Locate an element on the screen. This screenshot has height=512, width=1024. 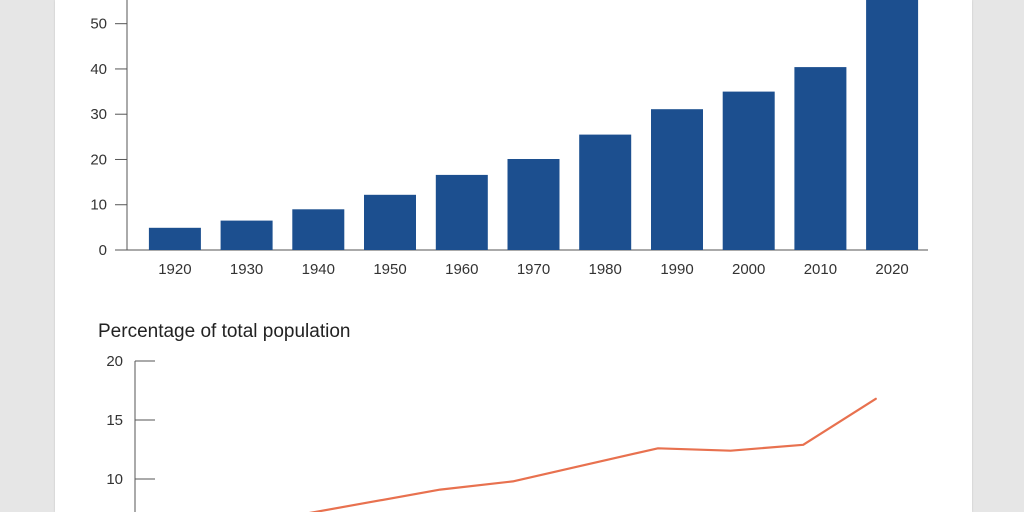
bar-chart-y-ticks: 0 10 20 30 40 50 is located at coordinates (108, 137).